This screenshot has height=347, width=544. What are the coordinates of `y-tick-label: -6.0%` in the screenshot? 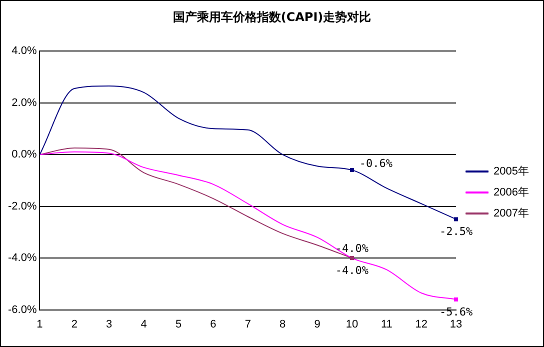 It's located at (22, 310).